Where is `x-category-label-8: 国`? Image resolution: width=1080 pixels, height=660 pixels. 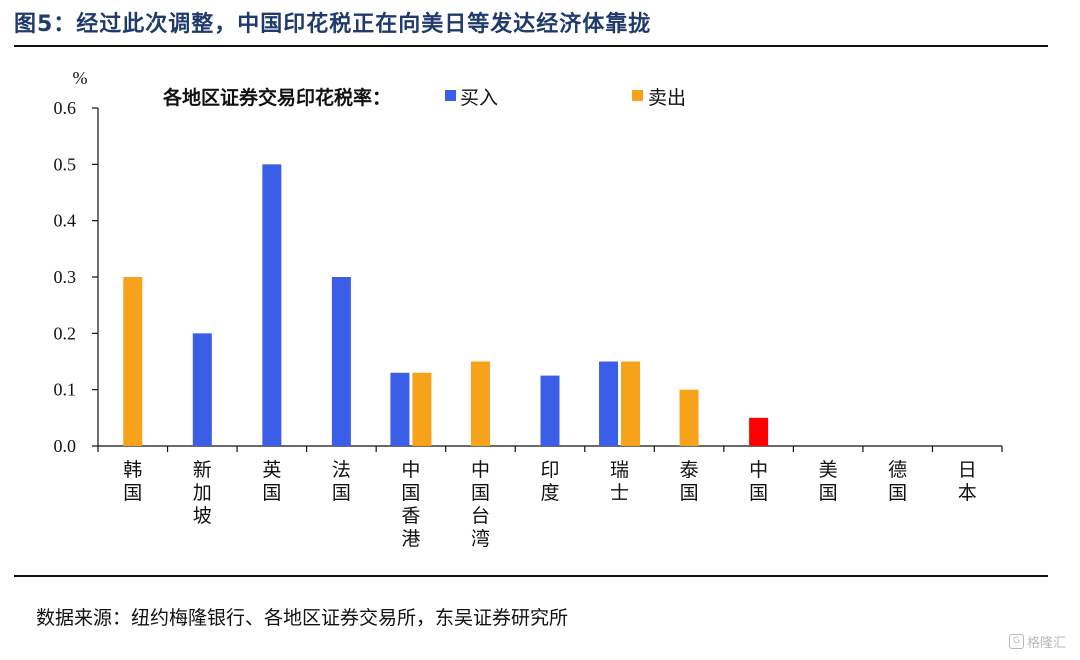
x-category-label-8: 国 is located at coordinates (689, 493).